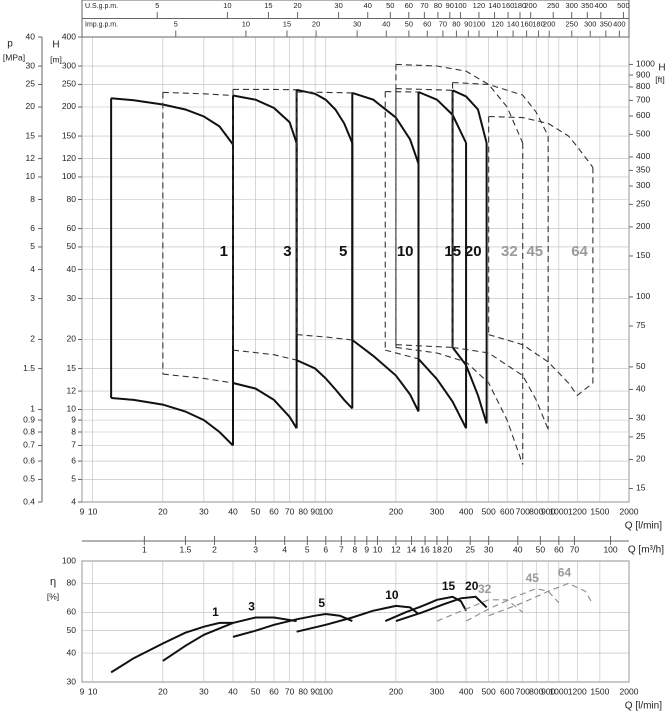 The height and width of the screenshot is (718, 668). I want to click on top-axis-tick-label: 400, so click(619, 23).